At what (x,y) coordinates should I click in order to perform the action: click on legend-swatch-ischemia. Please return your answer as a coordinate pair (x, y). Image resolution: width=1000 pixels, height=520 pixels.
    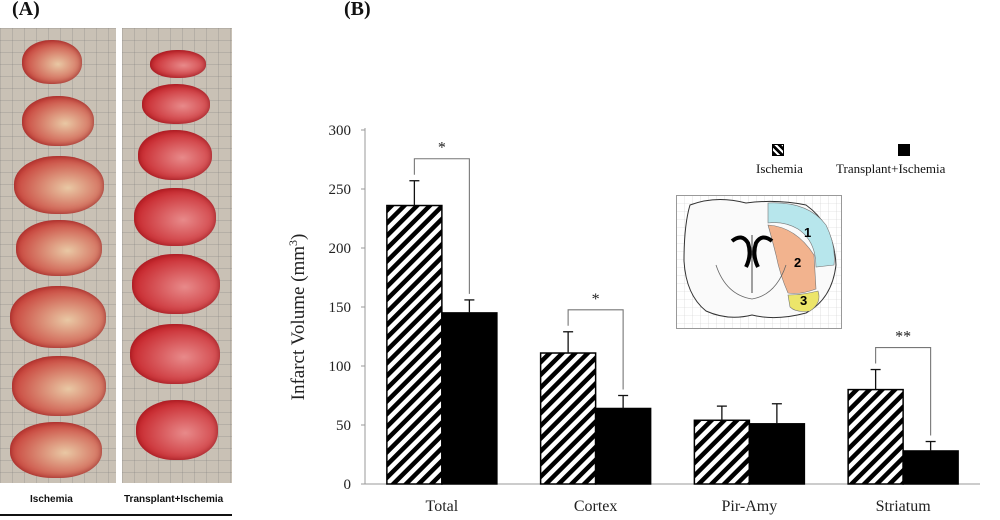
    Looking at the image, I should click on (778, 150).